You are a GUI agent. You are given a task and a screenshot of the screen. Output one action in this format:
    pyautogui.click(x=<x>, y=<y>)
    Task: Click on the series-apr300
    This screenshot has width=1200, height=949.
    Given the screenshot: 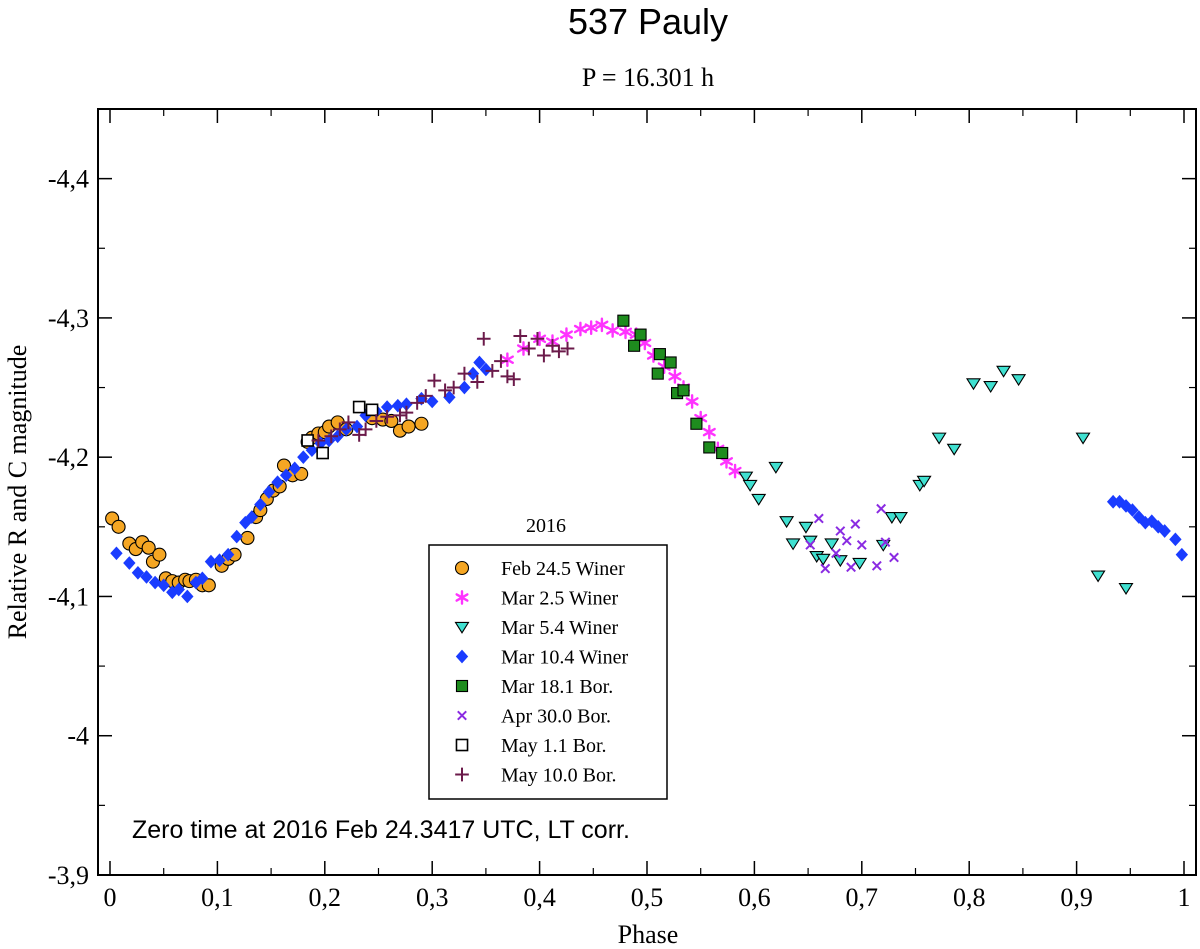 What is the action you would take?
    pyautogui.click(x=852, y=538)
    